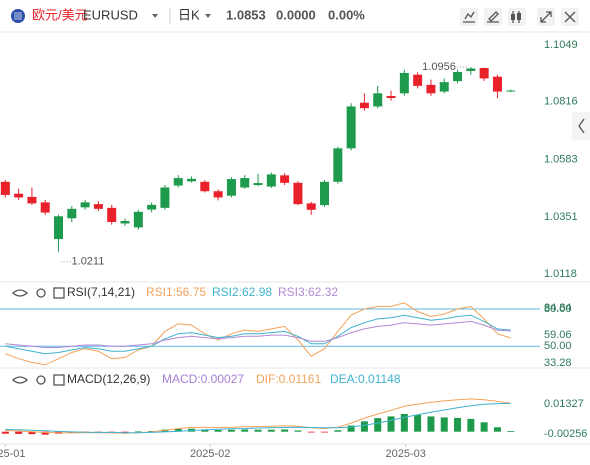  Describe the element at coordinates (565, 434) in the screenshot. I see `y-tick-label: -0.00256` at that location.